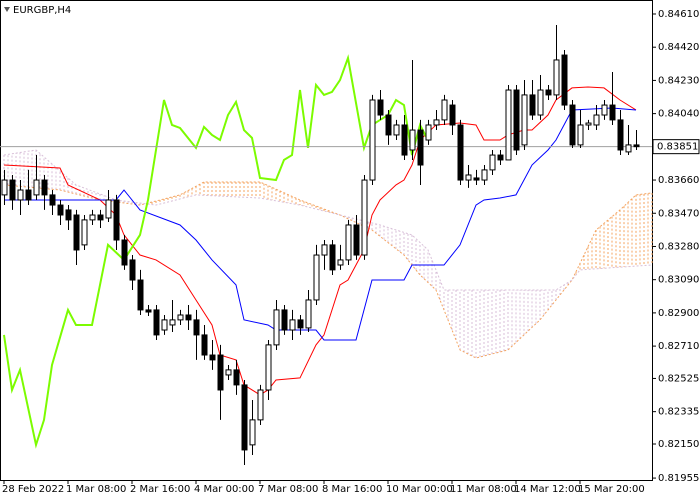  What do you see at coordinates (678, 80) in the screenshot?
I see `y-tick-label: 0.84230` at bounding box center [678, 80].